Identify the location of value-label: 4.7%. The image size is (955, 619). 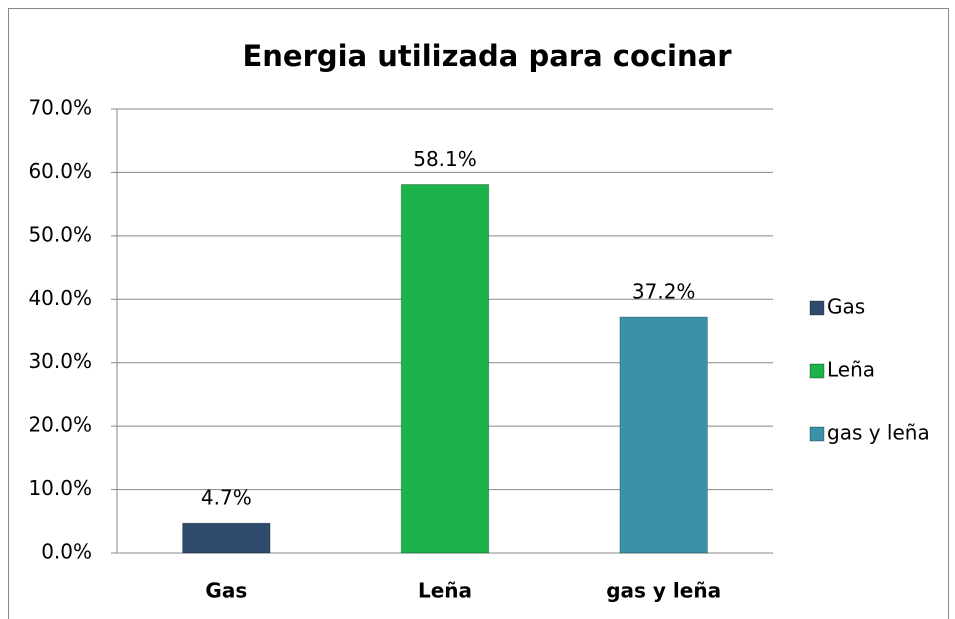
(226, 498).